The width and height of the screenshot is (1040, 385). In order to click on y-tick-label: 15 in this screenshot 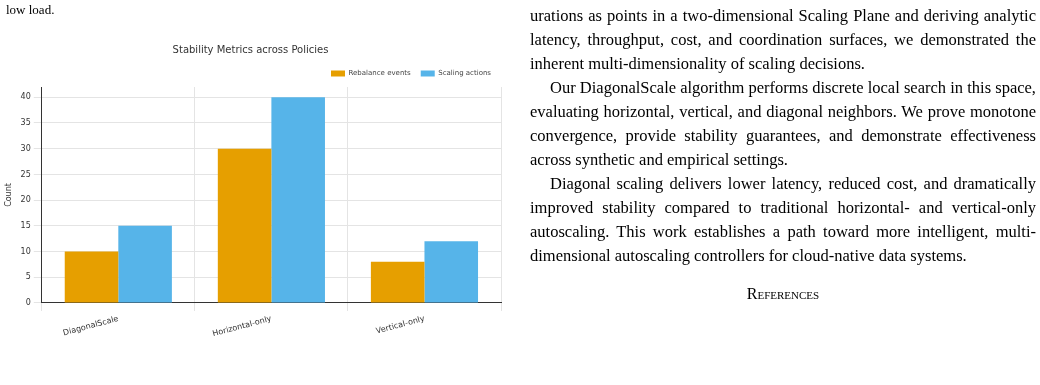, I will do `click(25, 225)`.